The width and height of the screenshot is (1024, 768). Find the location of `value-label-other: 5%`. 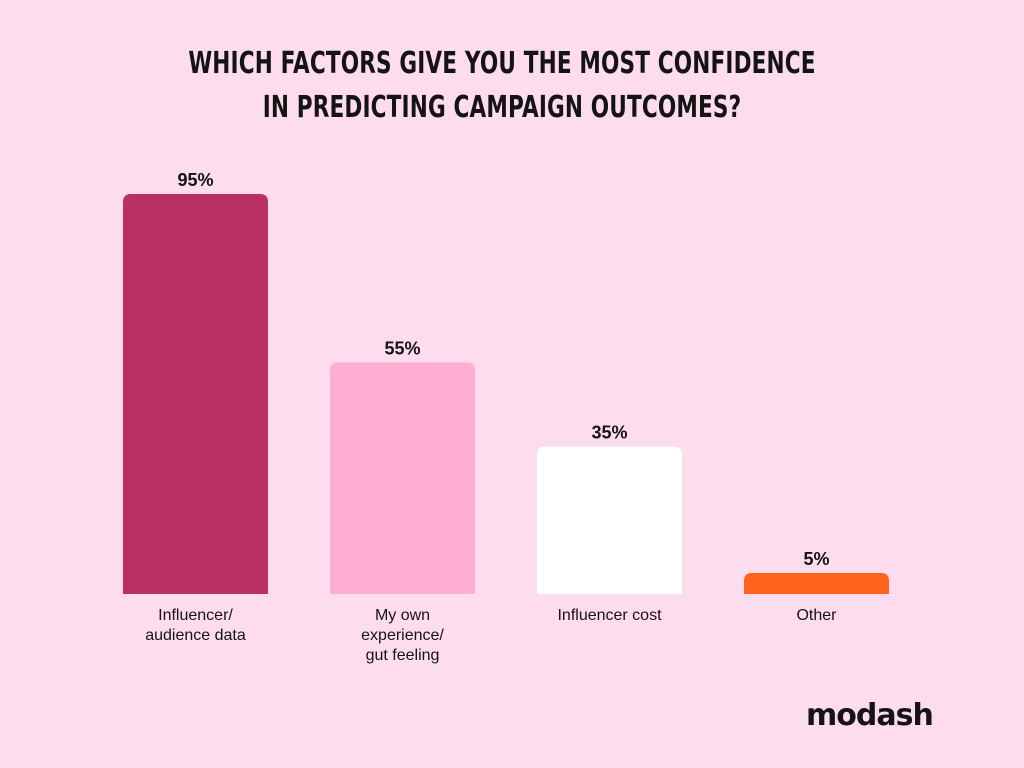

value-label-other: 5% is located at coordinates (816, 559).